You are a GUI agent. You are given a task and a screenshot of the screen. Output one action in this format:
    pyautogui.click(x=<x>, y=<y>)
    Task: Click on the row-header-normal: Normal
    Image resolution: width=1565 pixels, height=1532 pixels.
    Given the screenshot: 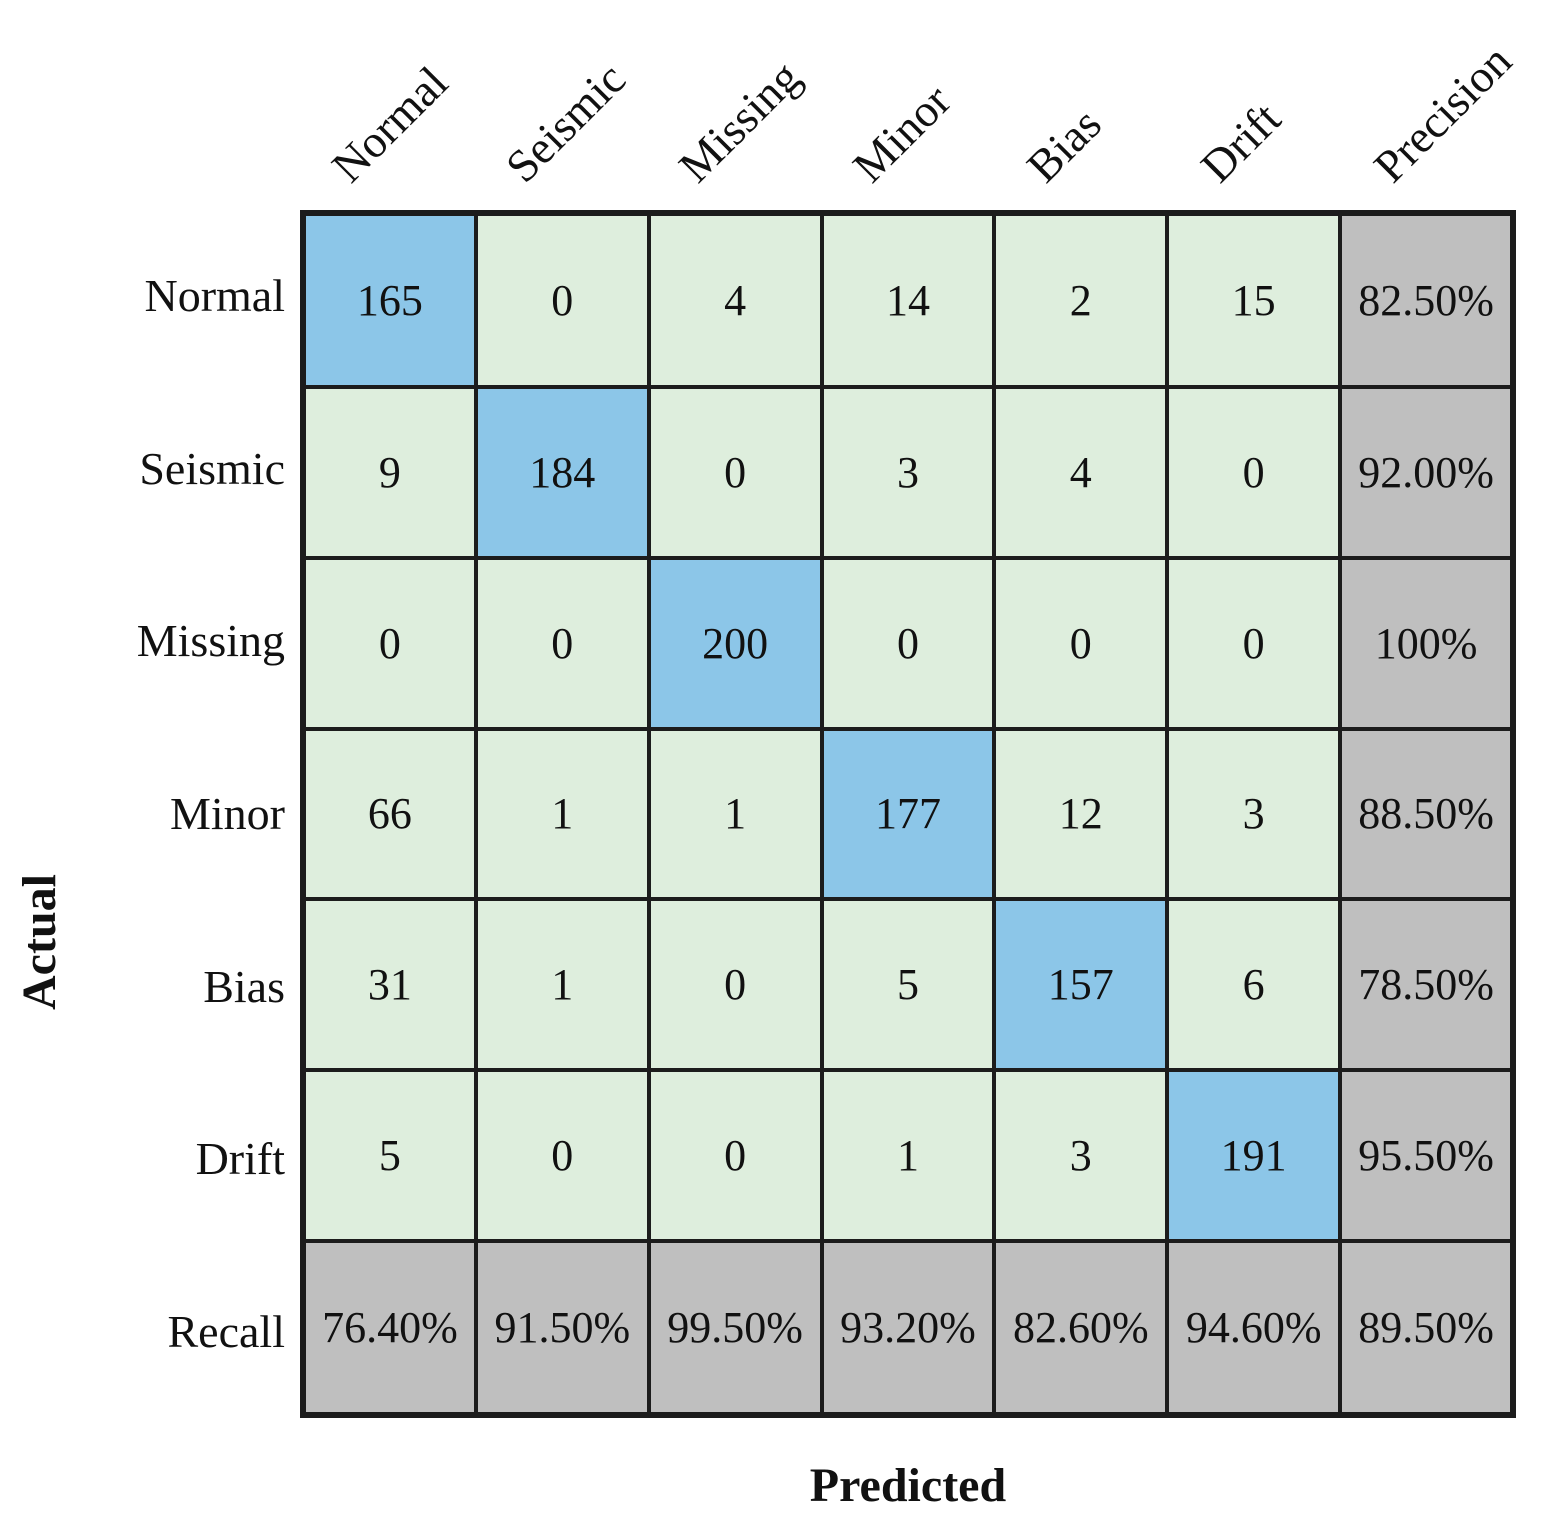 What is the action you would take?
    pyautogui.click(x=214, y=296)
    